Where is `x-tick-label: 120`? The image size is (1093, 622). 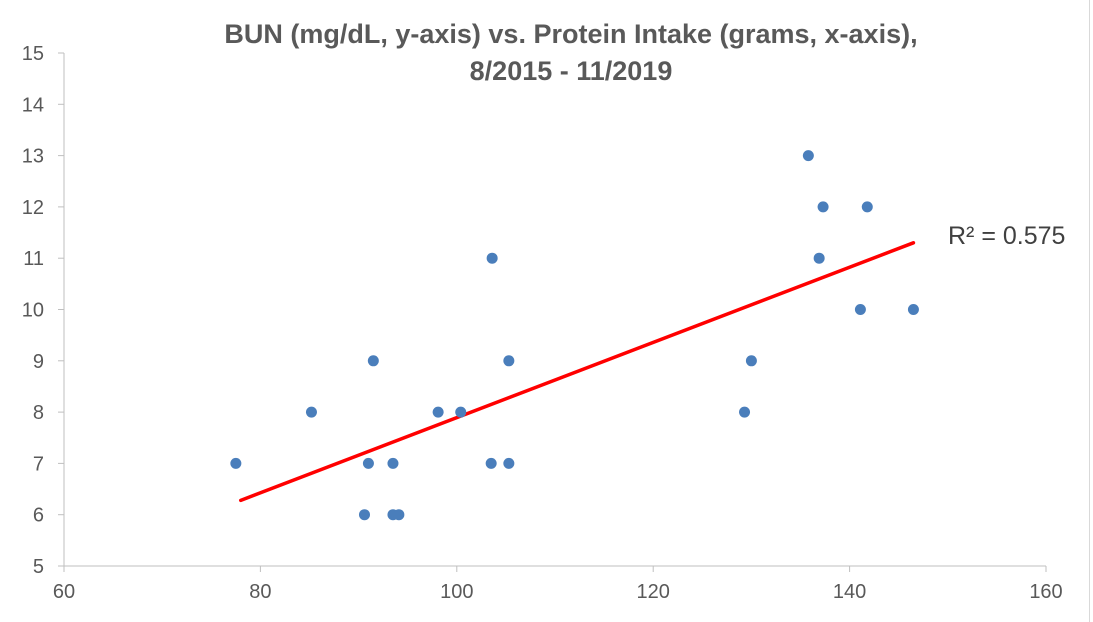 x-tick-label: 120 is located at coordinates (653, 592).